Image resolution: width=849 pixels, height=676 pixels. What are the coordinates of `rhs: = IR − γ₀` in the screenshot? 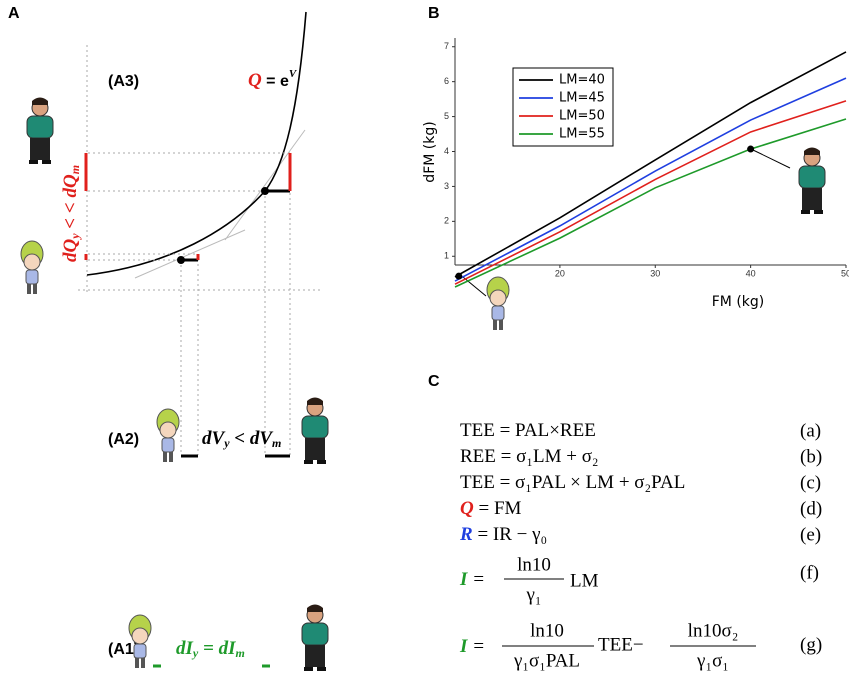 It's located at (510, 534).